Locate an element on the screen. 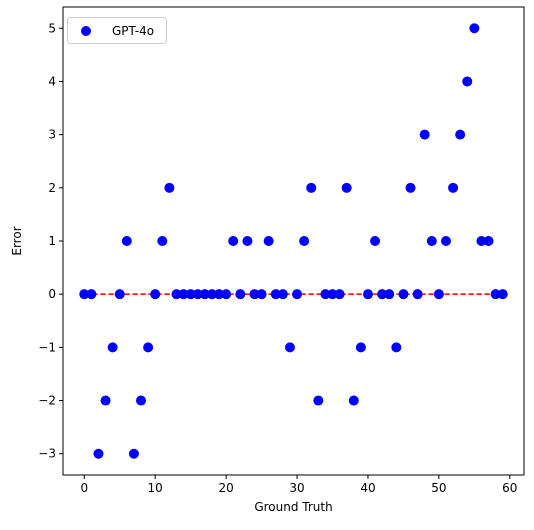 Image resolution: width=534 pixels, height=530 pixels. x-axis: 0 10 20 30 40 50 60 is located at coordinates (298, 485).